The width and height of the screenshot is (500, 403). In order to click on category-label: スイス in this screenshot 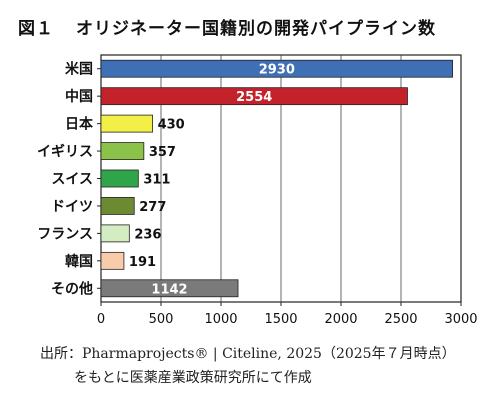, I will do `click(72, 180)`.